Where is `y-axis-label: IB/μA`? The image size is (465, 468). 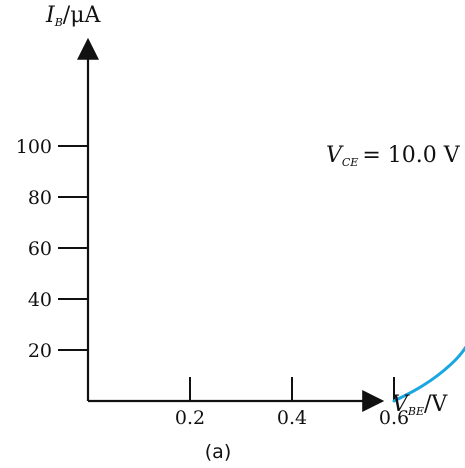 y-axis-label: IB/μA is located at coordinates (73, 16).